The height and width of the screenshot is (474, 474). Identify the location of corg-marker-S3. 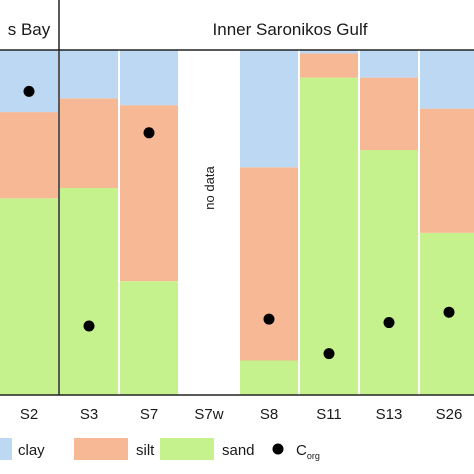
(89, 326).